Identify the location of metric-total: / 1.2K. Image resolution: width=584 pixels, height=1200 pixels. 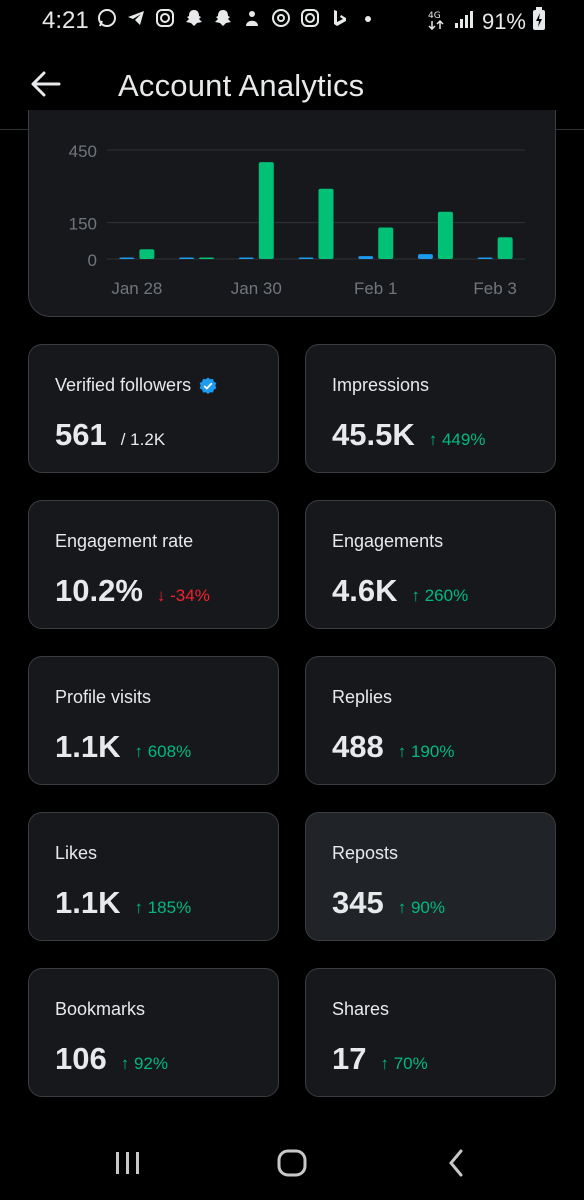
(143, 439).